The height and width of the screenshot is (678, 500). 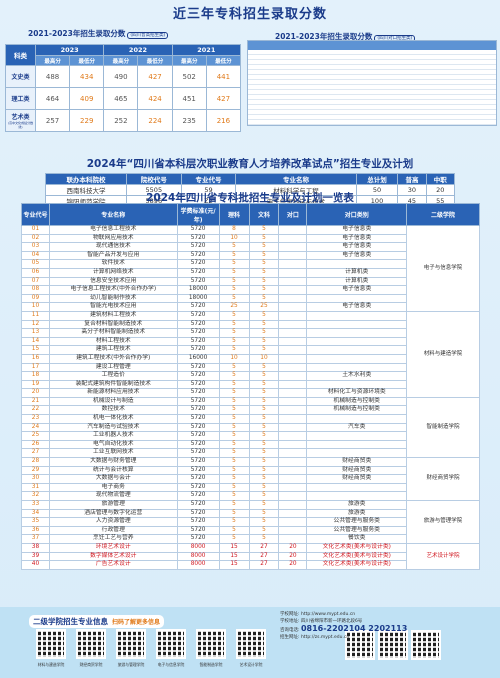 What do you see at coordinates (250, 290) in the screenshot?
I see `plan-row: 08 电子信息工程技术(中外合作办学) 18000 5 5 电子信息类` at bounding box center [250, 290].